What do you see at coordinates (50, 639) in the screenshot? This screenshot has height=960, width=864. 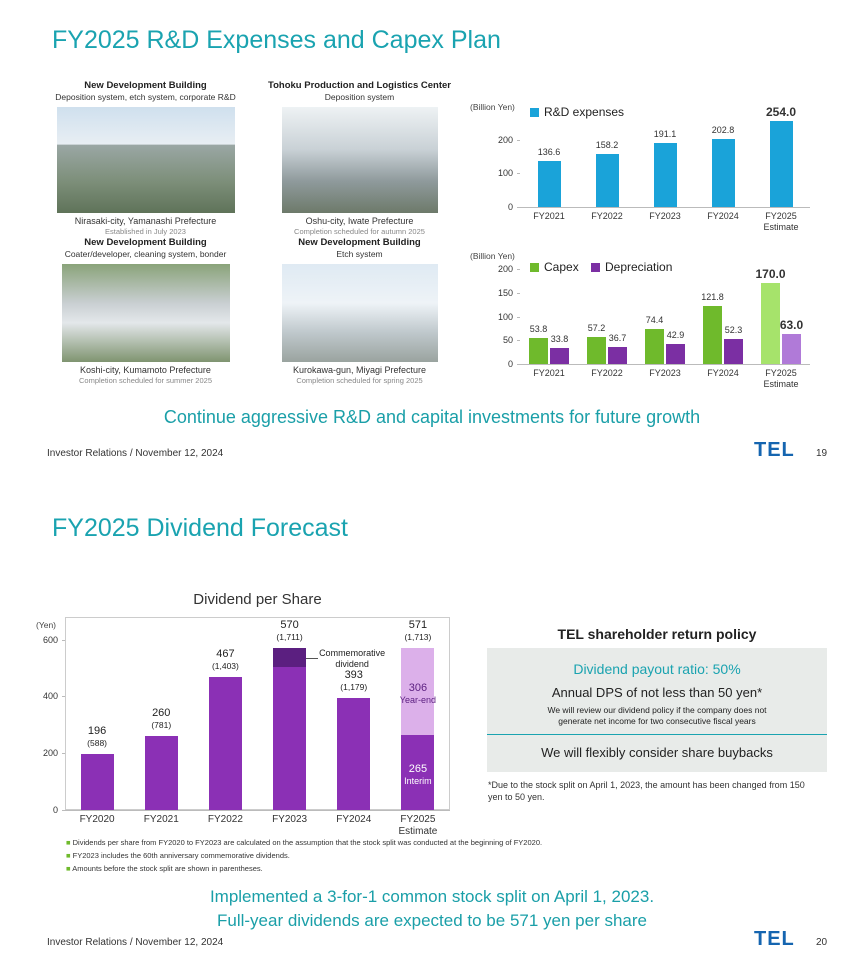 I see `y-tick-label: 600` at bounding box center [50, 639].